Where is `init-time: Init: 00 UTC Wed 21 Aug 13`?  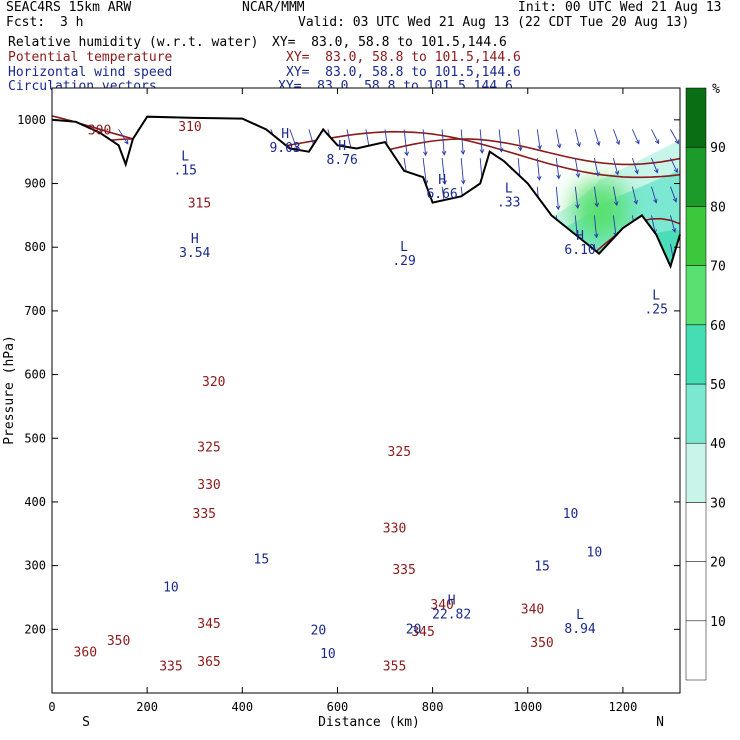
init-time: Init: 00 UTC Wed 21 Aug 13 is located at coordinates (620, 7).